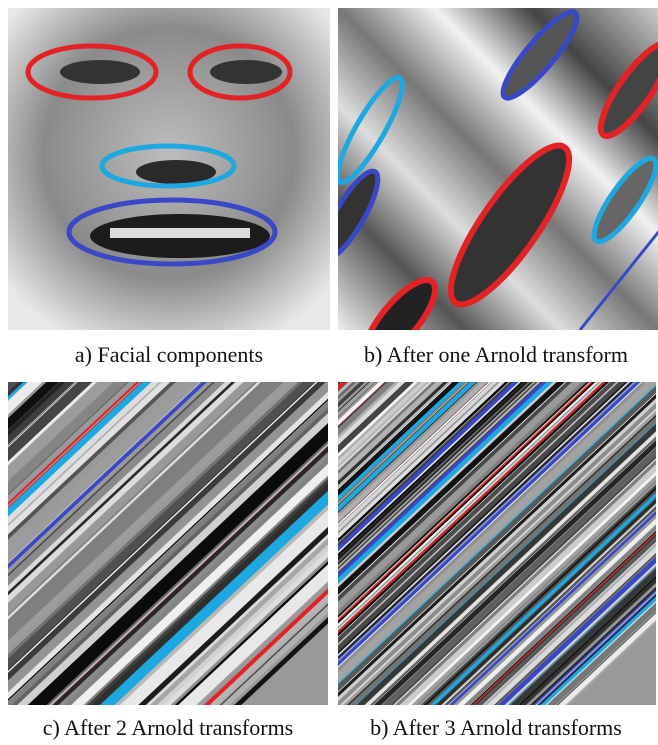  I want to click on caption: a) Facial components, so click(169, 354).